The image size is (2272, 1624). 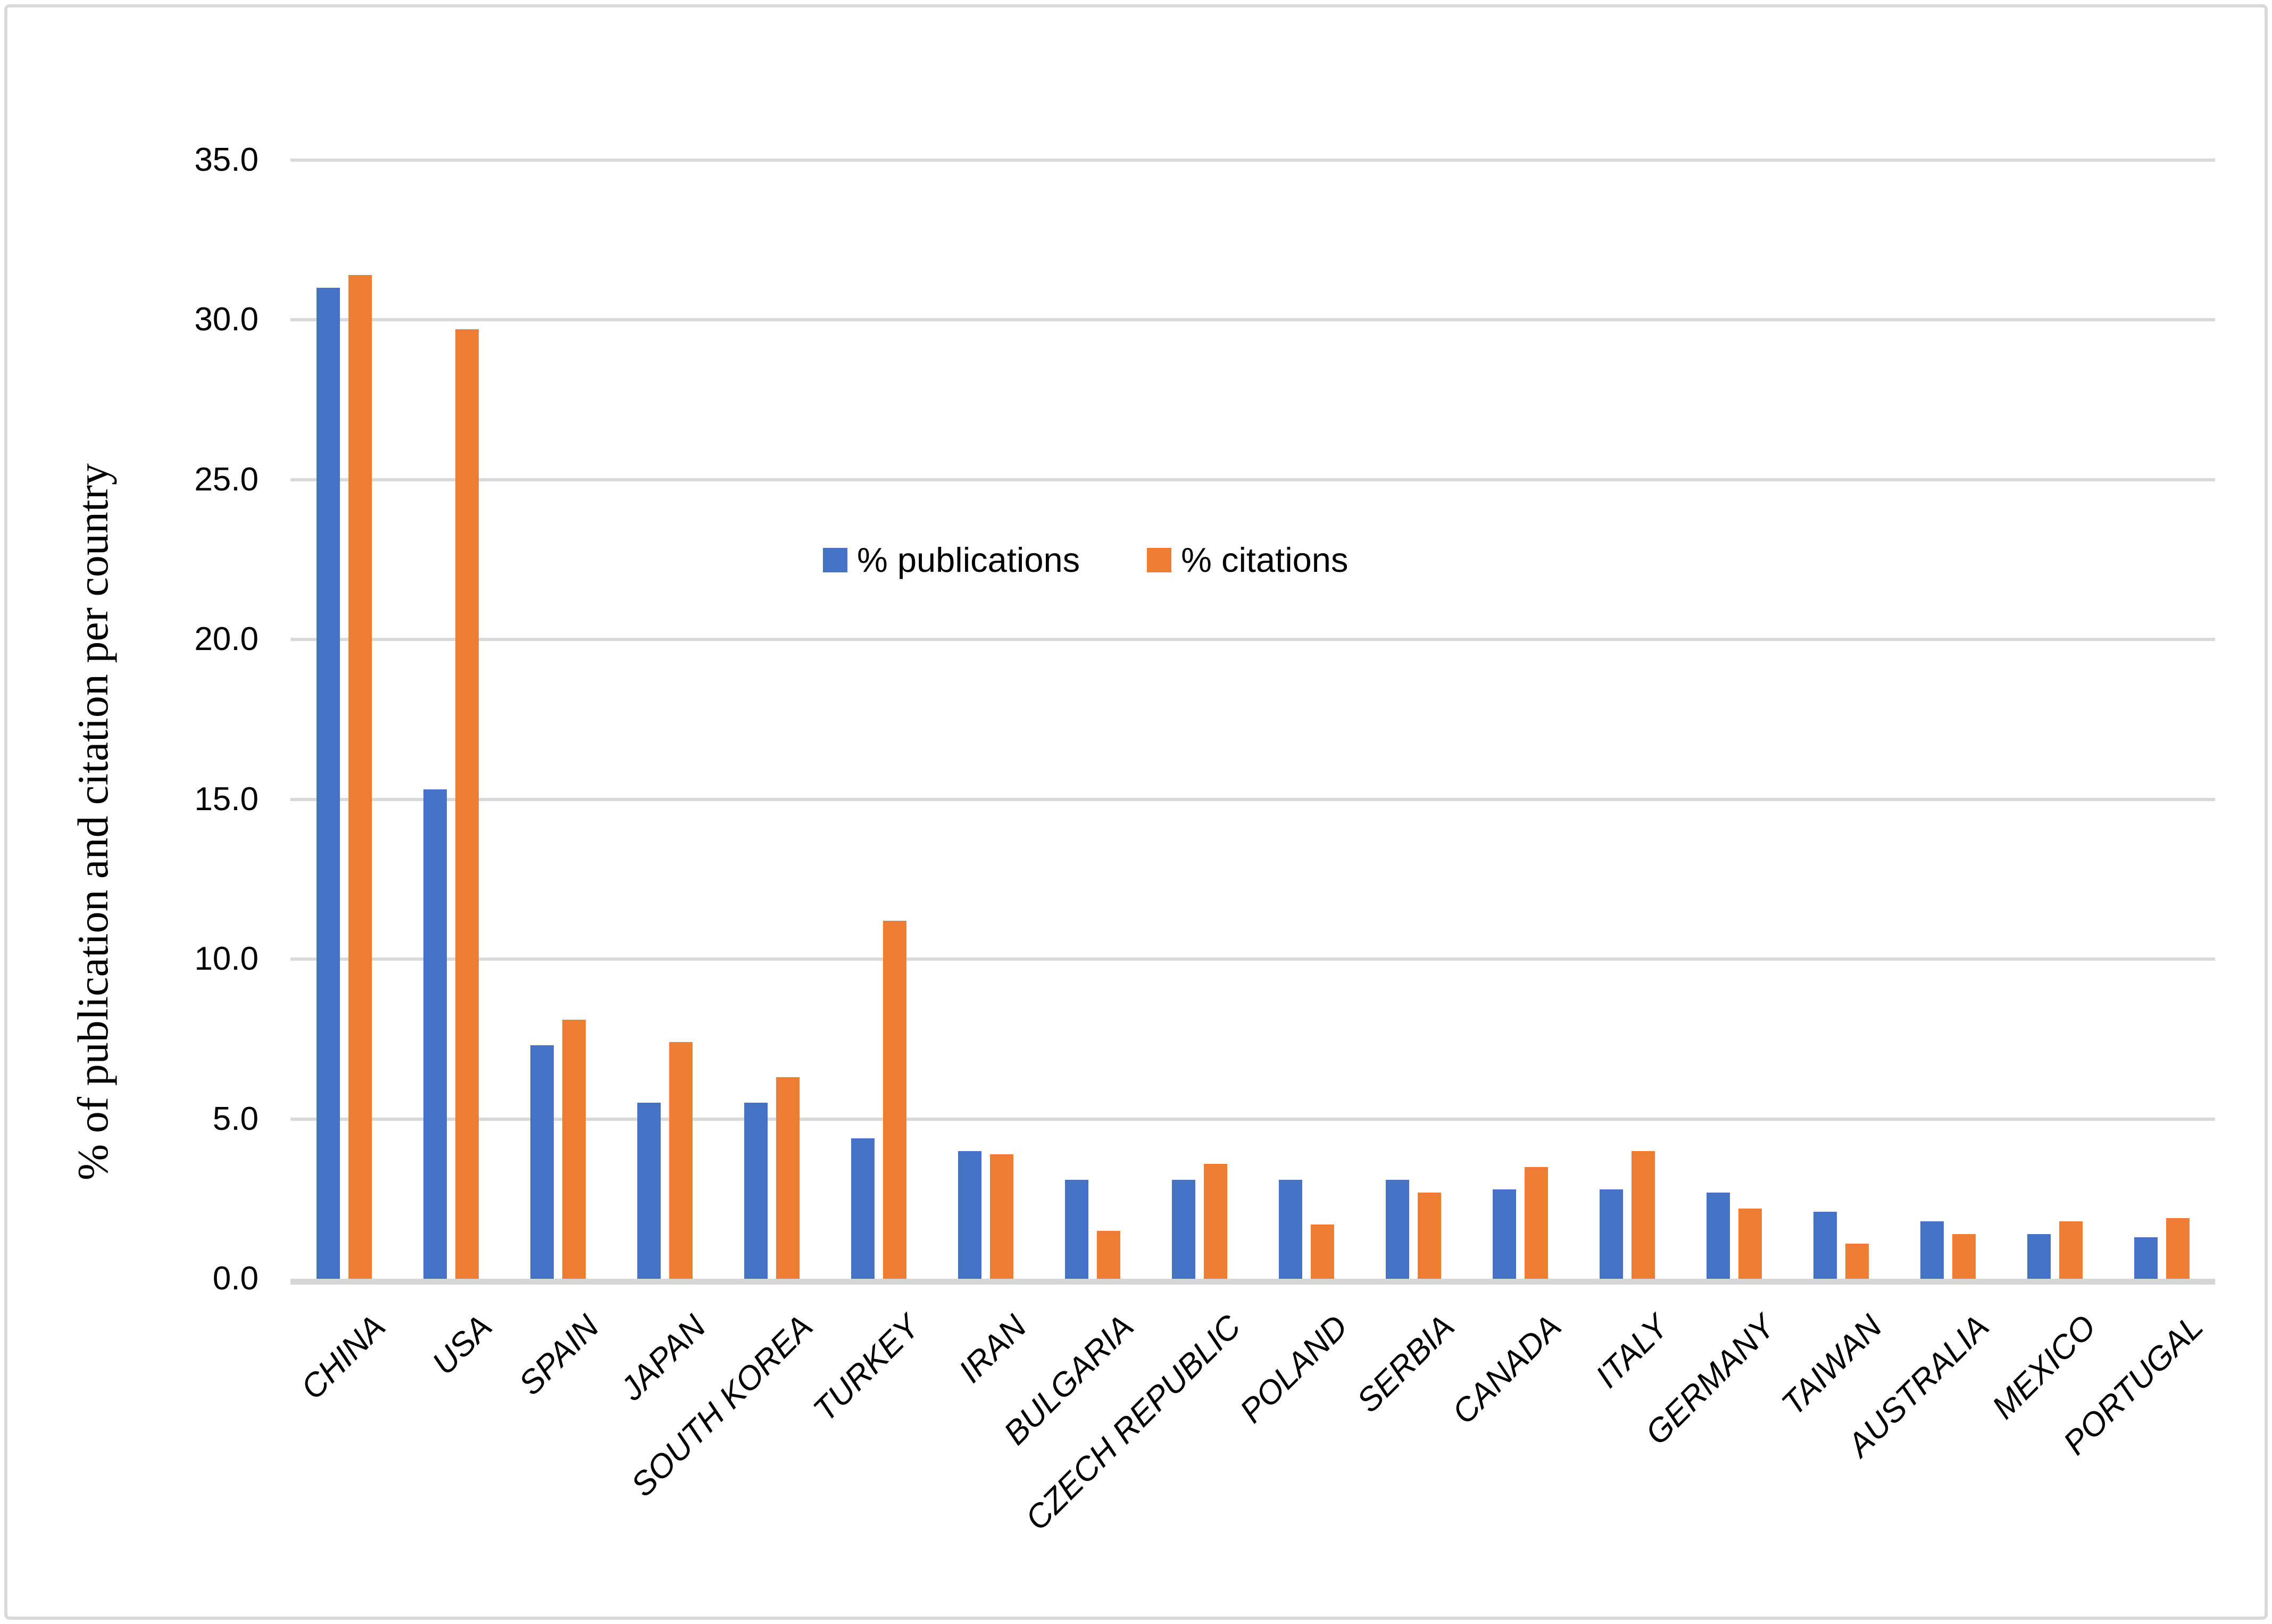 I want to click on x-axis-label-serbia: SERBIA, so click(x=1406, y=1364).